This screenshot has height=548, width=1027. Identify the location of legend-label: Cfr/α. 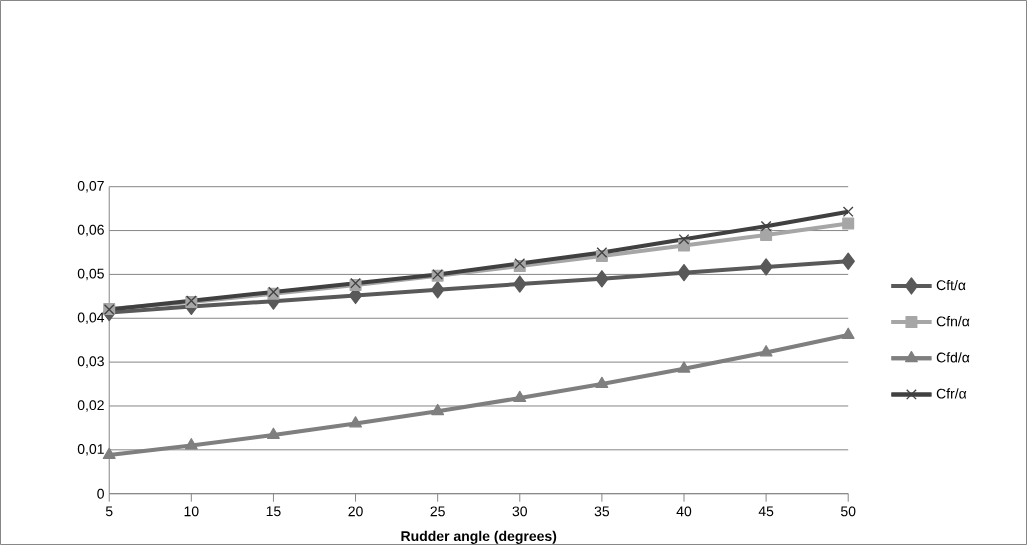
(951, 393).